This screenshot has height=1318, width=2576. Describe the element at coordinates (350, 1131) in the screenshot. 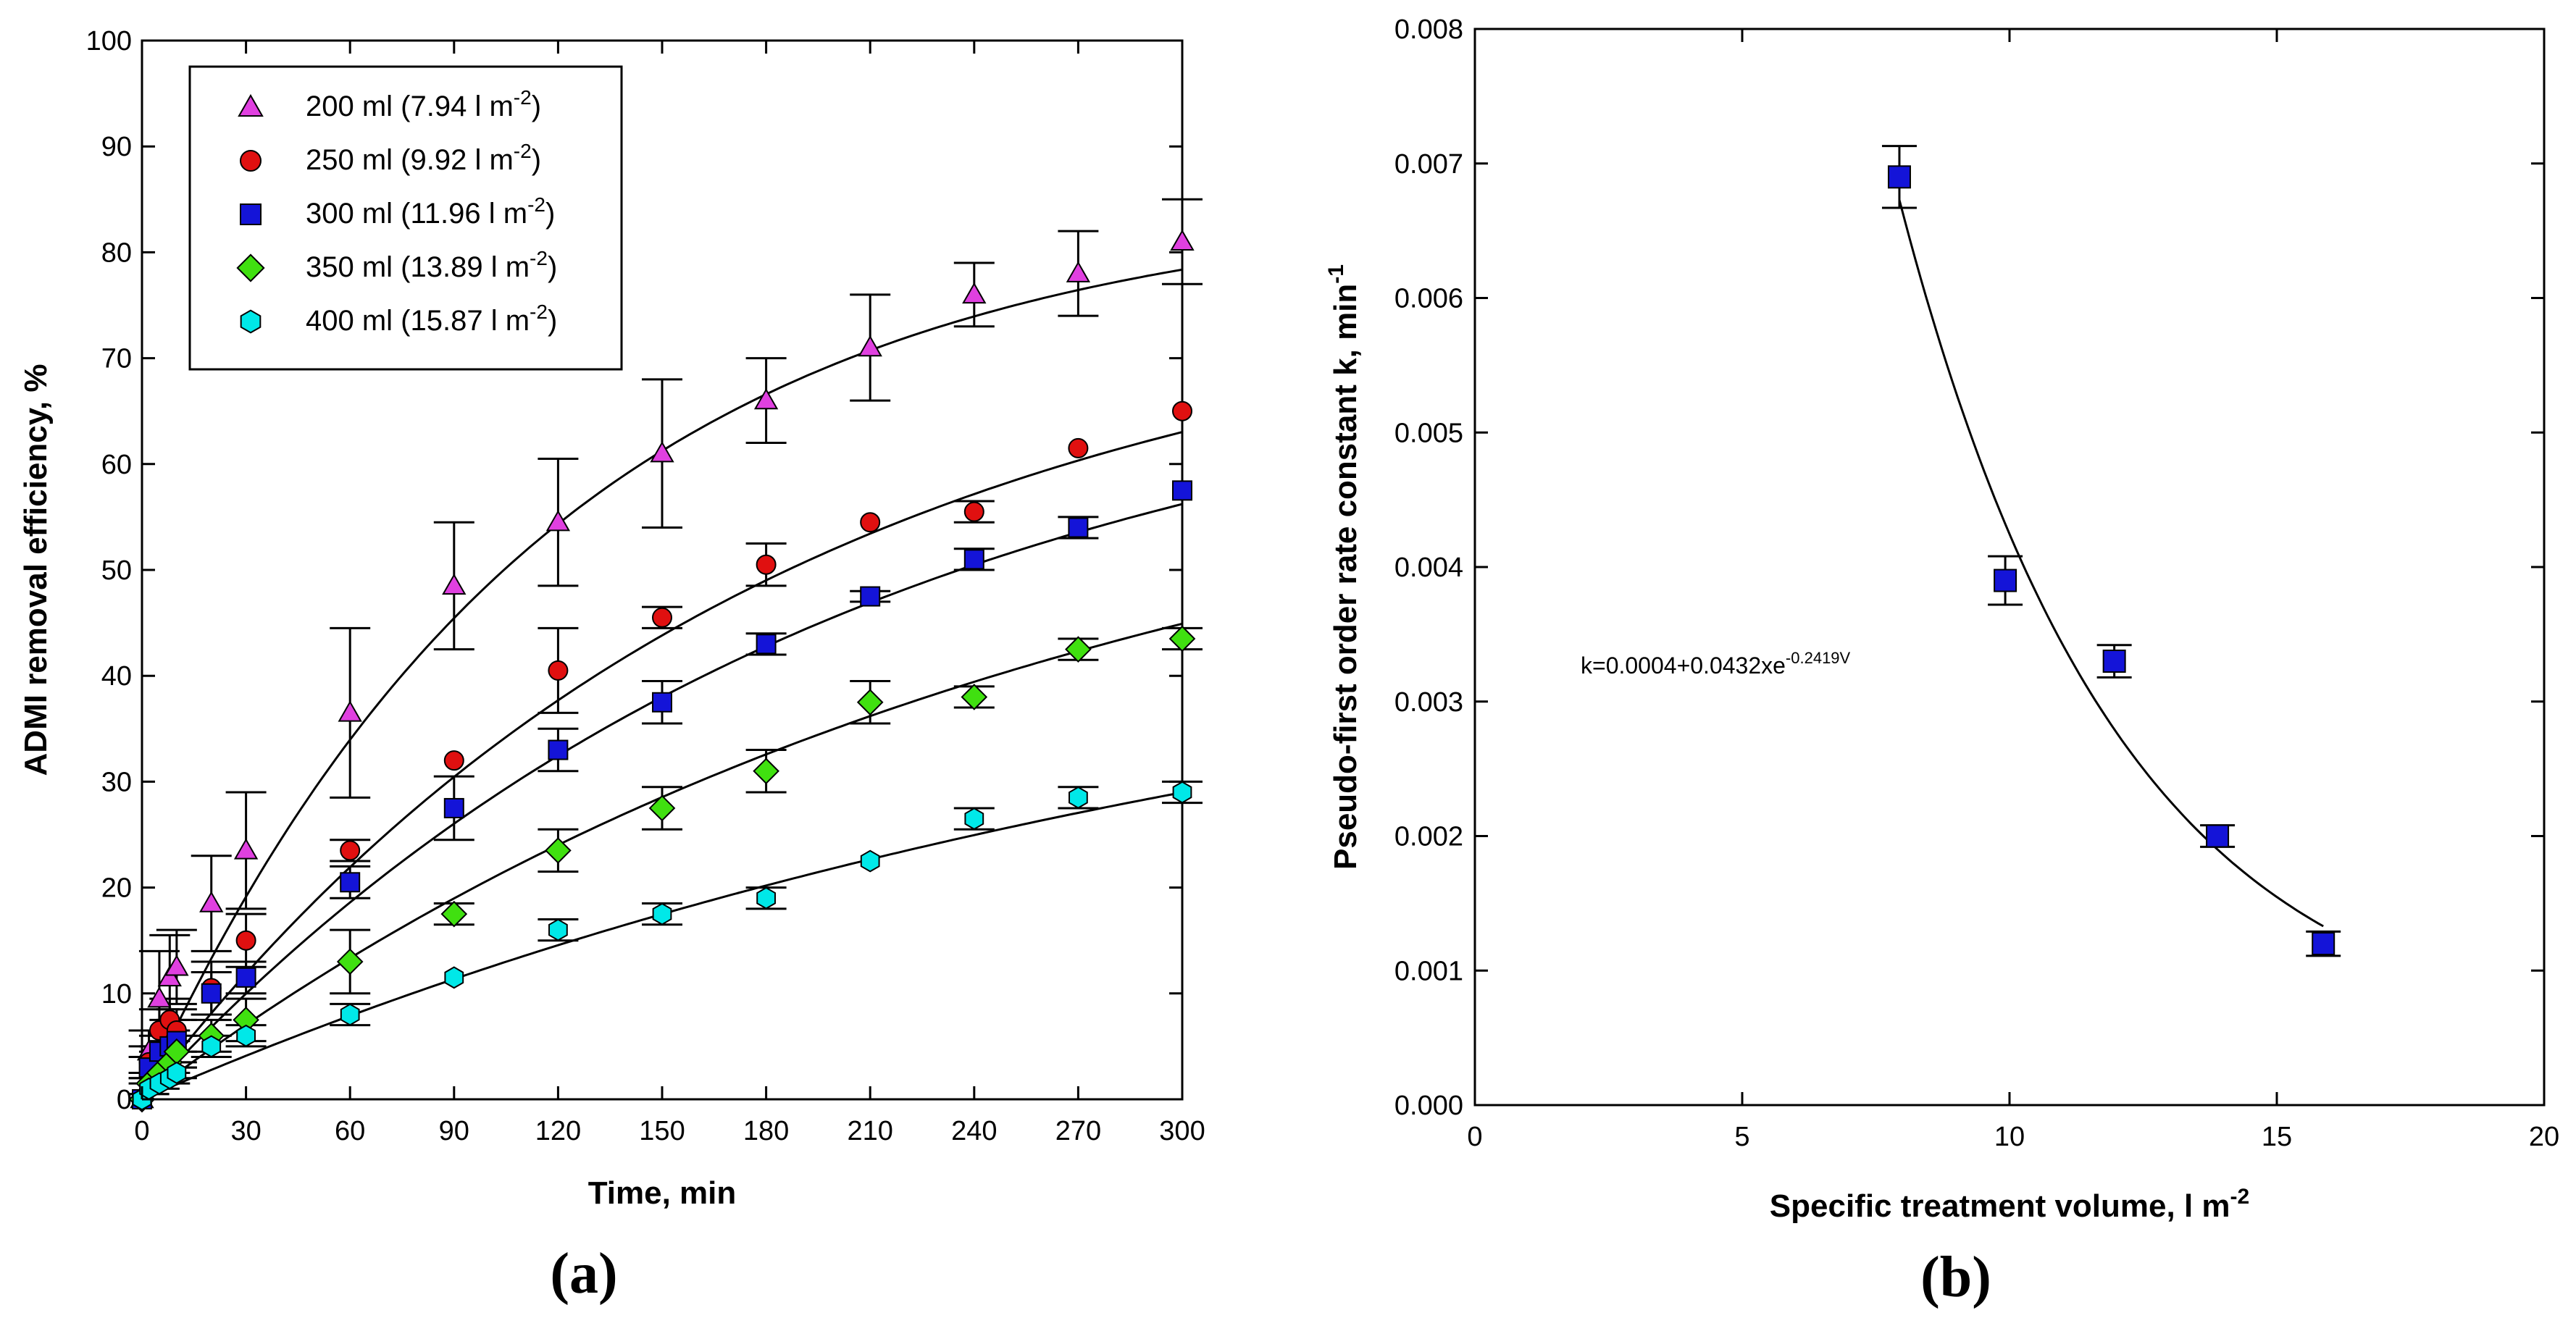

I see `x-tick-label: 60` at that location.